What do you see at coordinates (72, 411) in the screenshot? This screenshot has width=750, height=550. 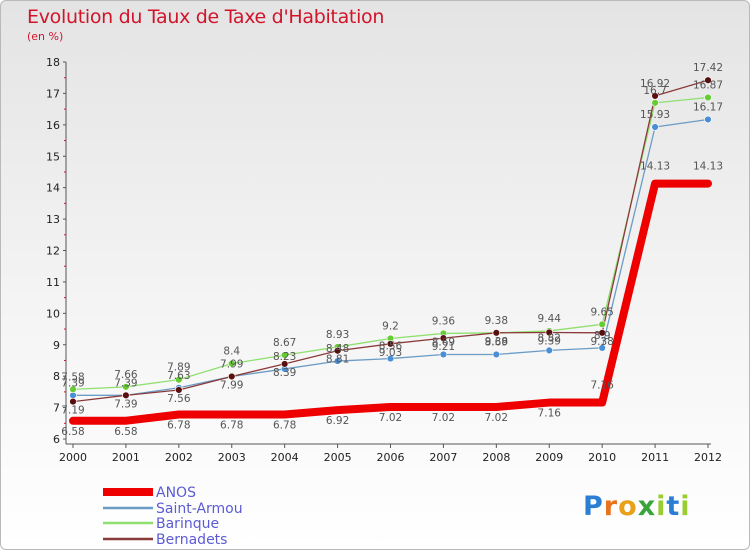 I see `data-label: 7.19` at bounding box center [72, 411].